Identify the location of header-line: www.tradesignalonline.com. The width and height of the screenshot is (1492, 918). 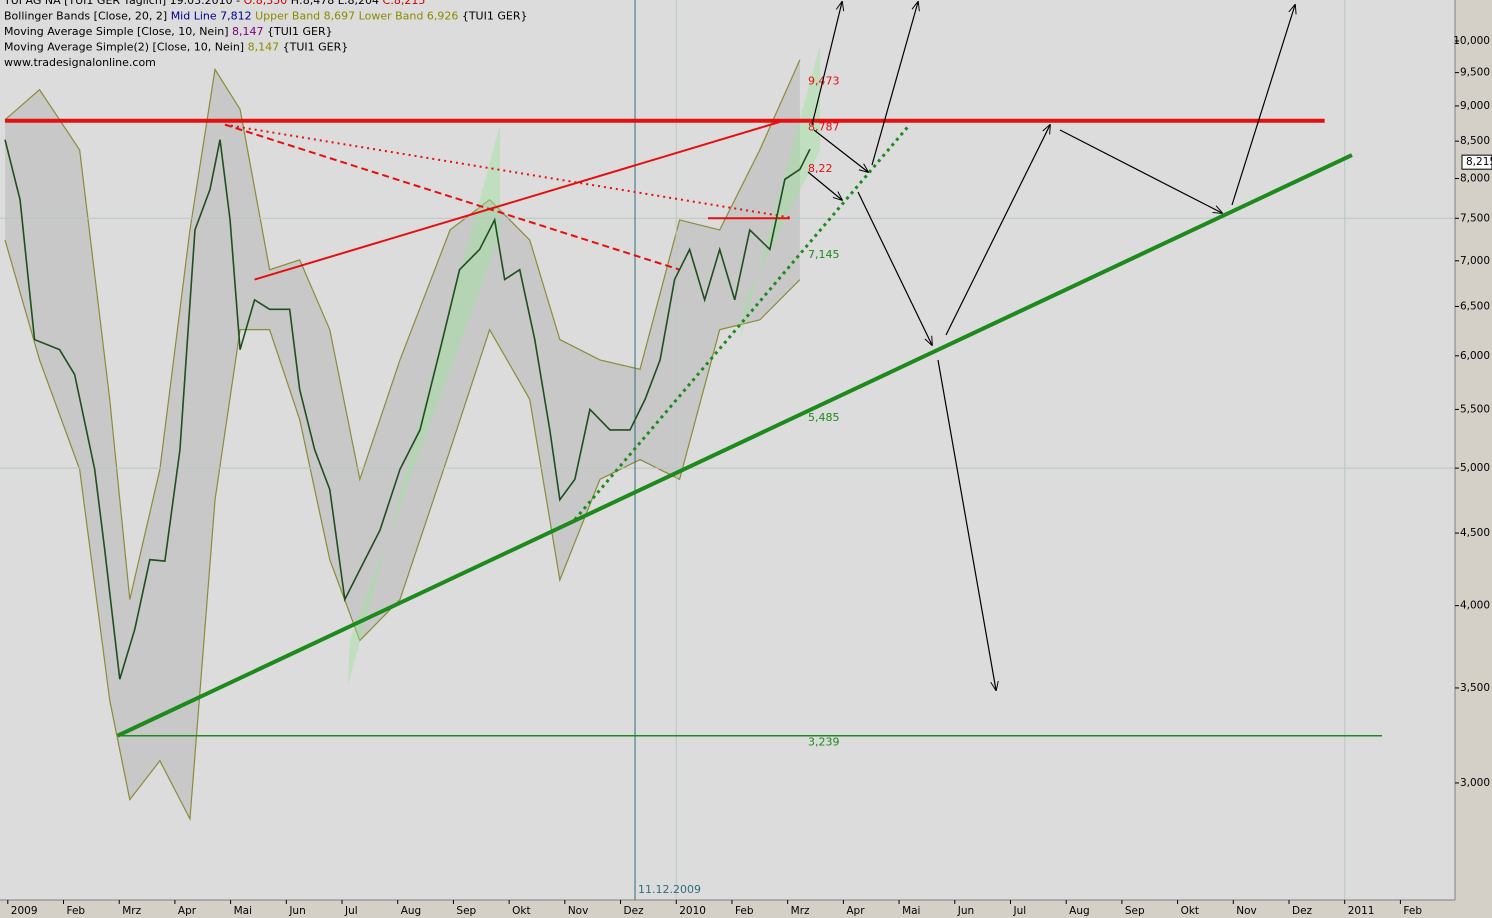
(80, 62).